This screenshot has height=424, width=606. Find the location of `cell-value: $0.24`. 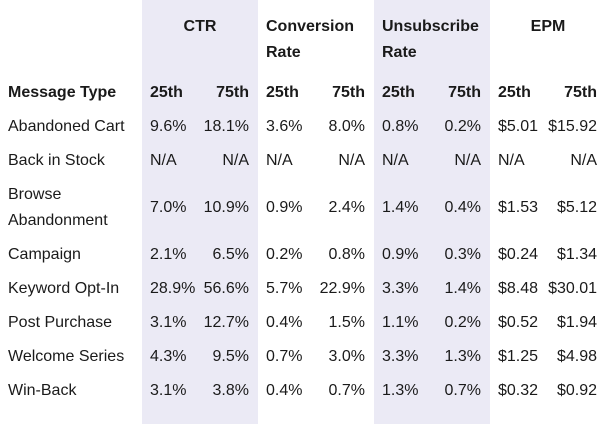

cell-value: $0.24 is located at coordinates (518, 254).